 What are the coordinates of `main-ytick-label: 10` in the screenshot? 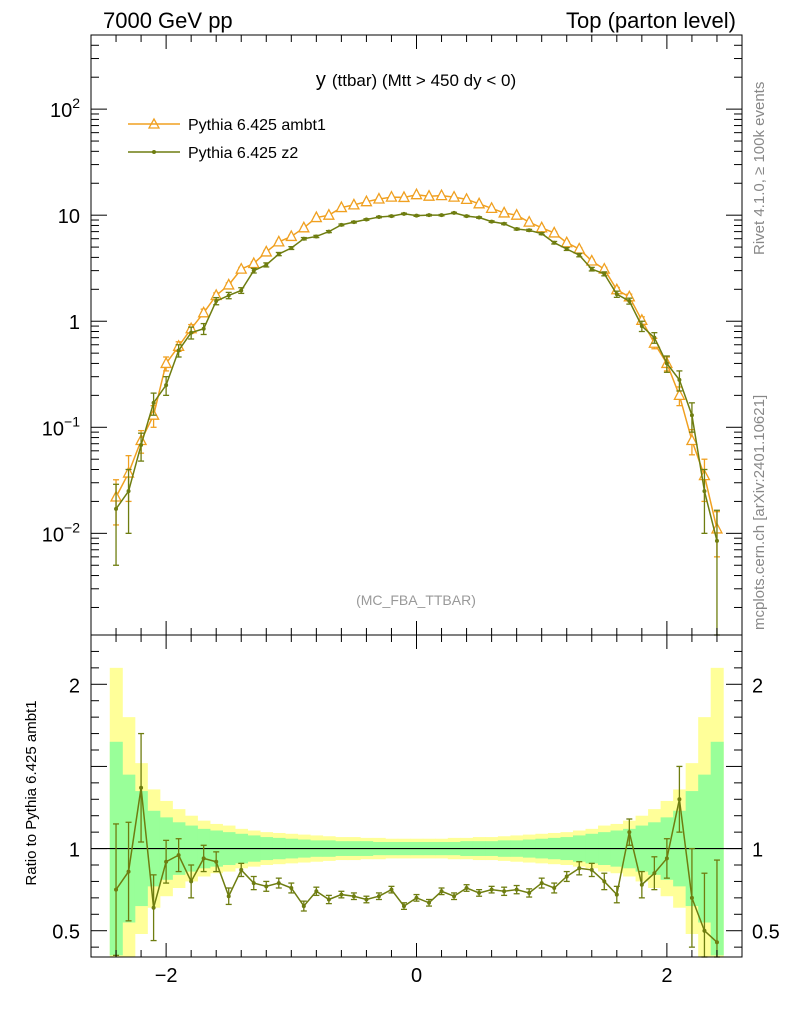 It's located at (69, 217).